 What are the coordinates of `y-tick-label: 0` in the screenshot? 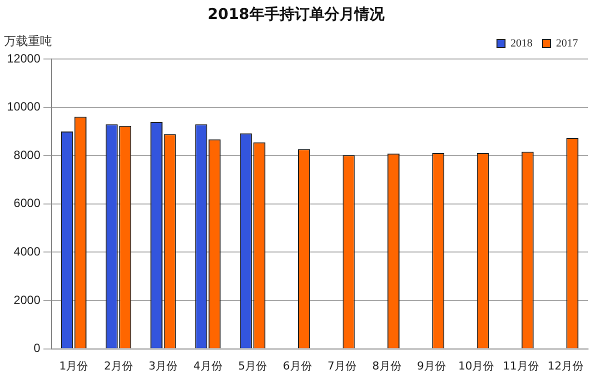 It's located at (37, 348).